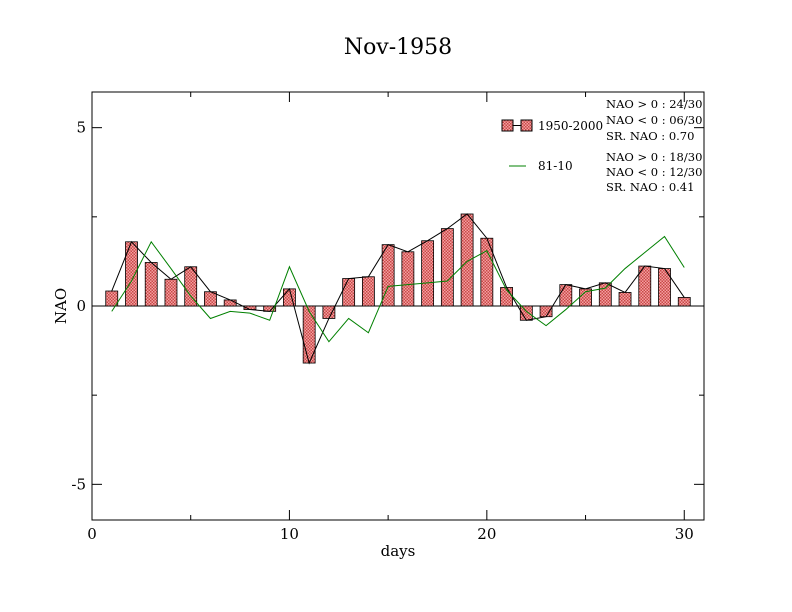  Describe the element at coordinates (570, 126) in the screenshot. I see `legend-label-1950-2000: 1950-2000` at that location.